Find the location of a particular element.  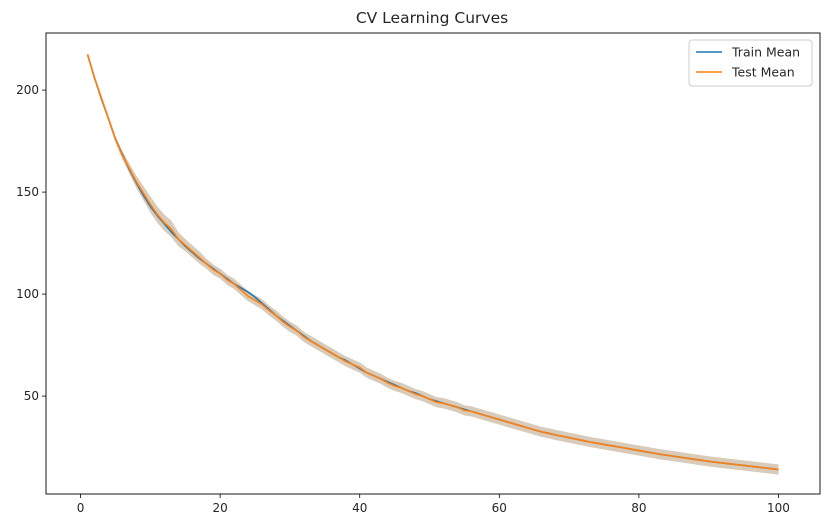

y-tick-label: 100 is located at coordinates (27, 294).